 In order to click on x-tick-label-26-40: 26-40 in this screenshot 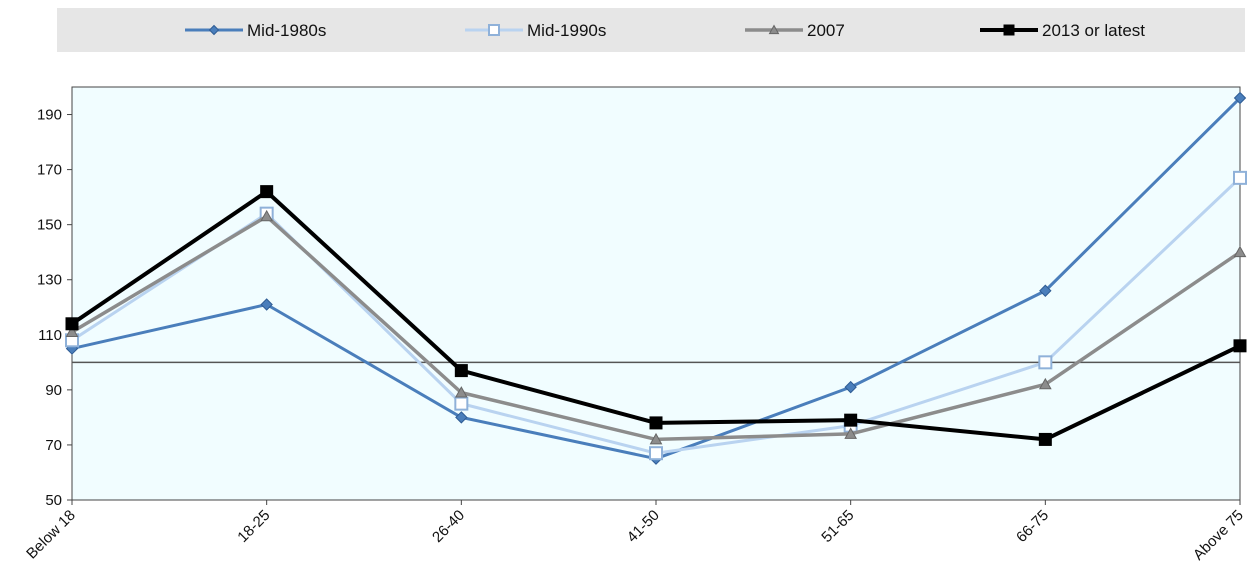, I will do `click(448, 526)`.